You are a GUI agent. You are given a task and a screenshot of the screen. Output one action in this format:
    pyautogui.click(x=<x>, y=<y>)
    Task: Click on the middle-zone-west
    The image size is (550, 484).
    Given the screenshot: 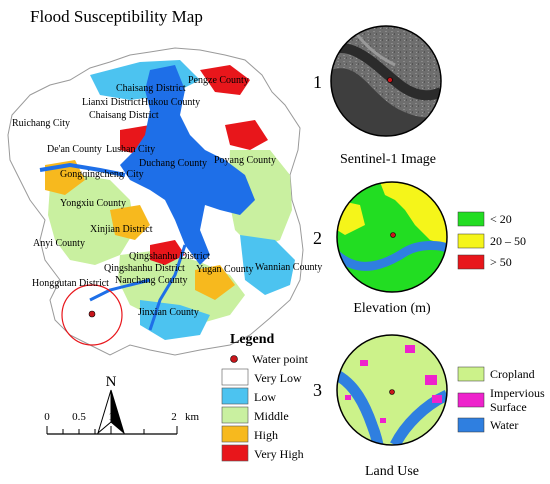 What is the action you would take?
    pyautogui.click(x=91, y=220)
    